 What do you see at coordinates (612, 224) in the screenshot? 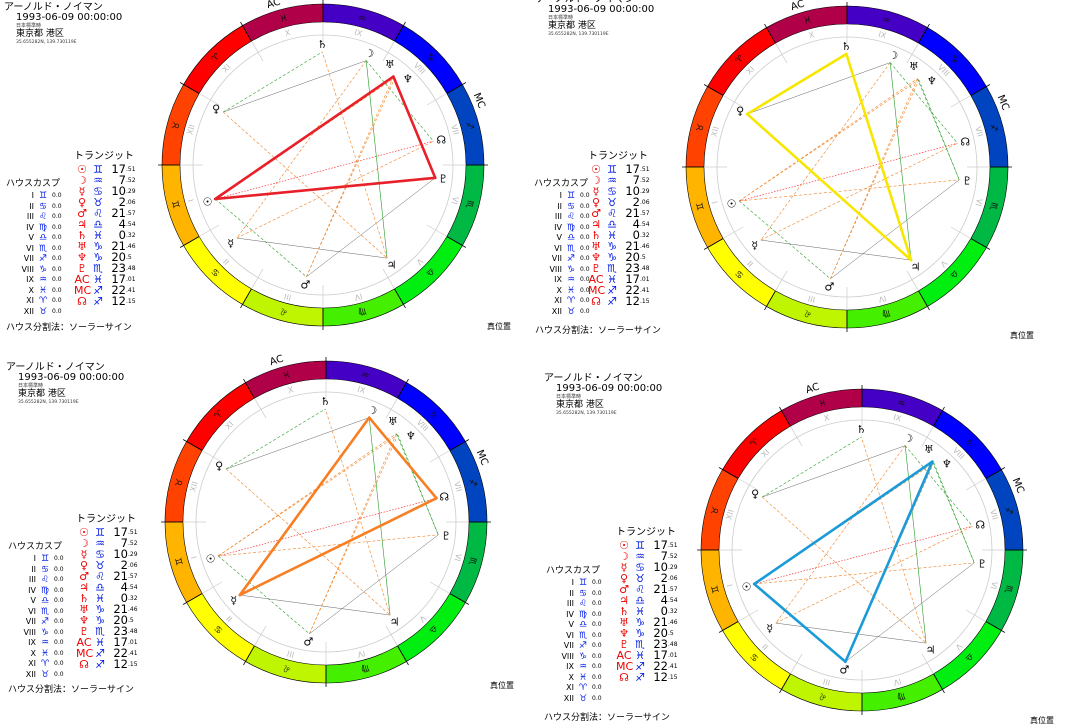
I see `sign-glyph-icon: ♎` at bounding box center [612, 224].